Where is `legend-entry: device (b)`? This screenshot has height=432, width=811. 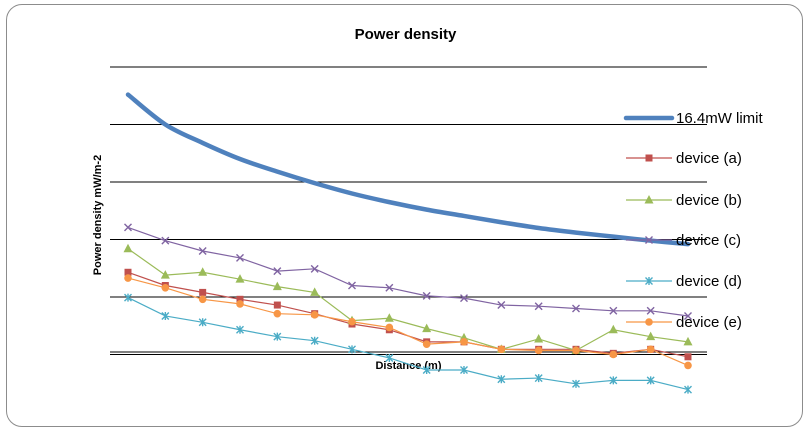
legend-entry: device (b) is located at coordinates (684, 200).